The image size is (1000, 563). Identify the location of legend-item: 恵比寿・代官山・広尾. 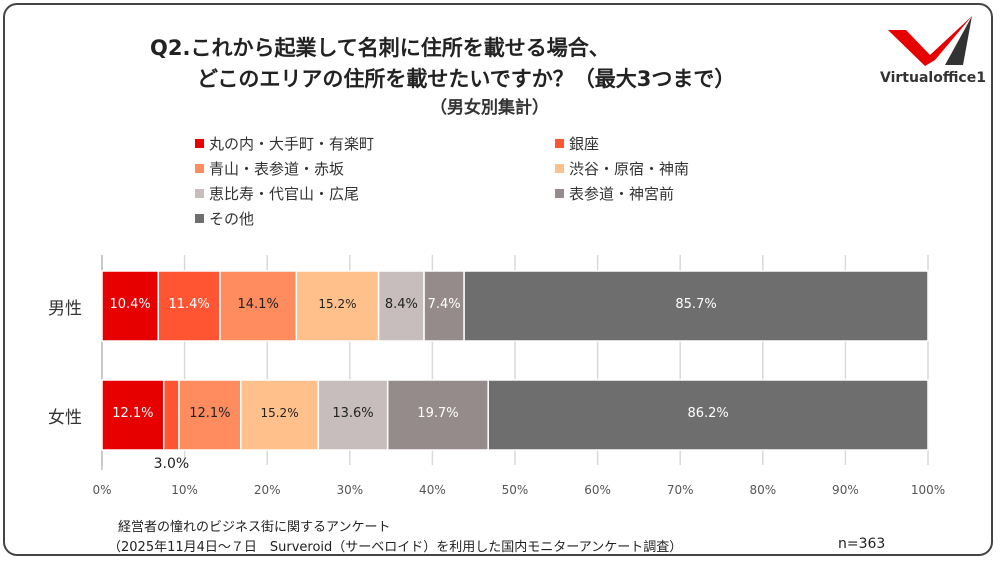
(277, 193).